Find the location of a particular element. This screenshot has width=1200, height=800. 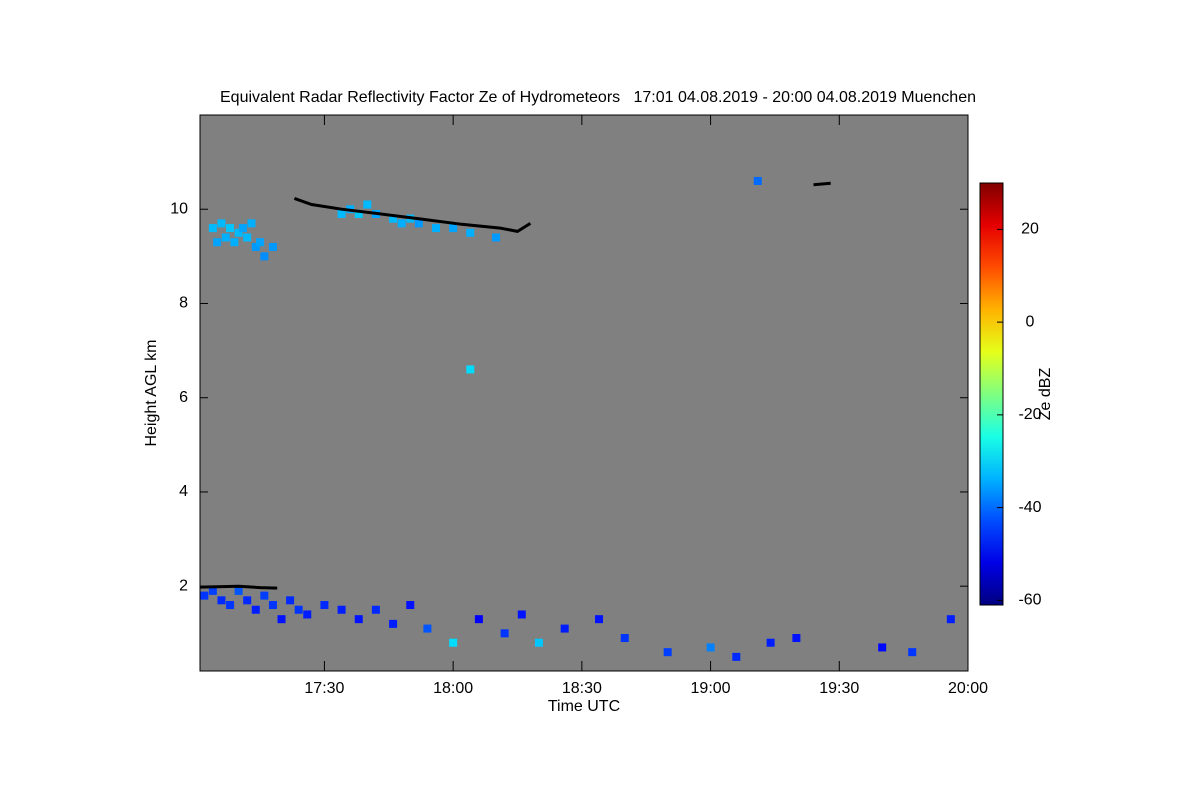

y-tick-label: 4 is located at coordinates (183, 491).